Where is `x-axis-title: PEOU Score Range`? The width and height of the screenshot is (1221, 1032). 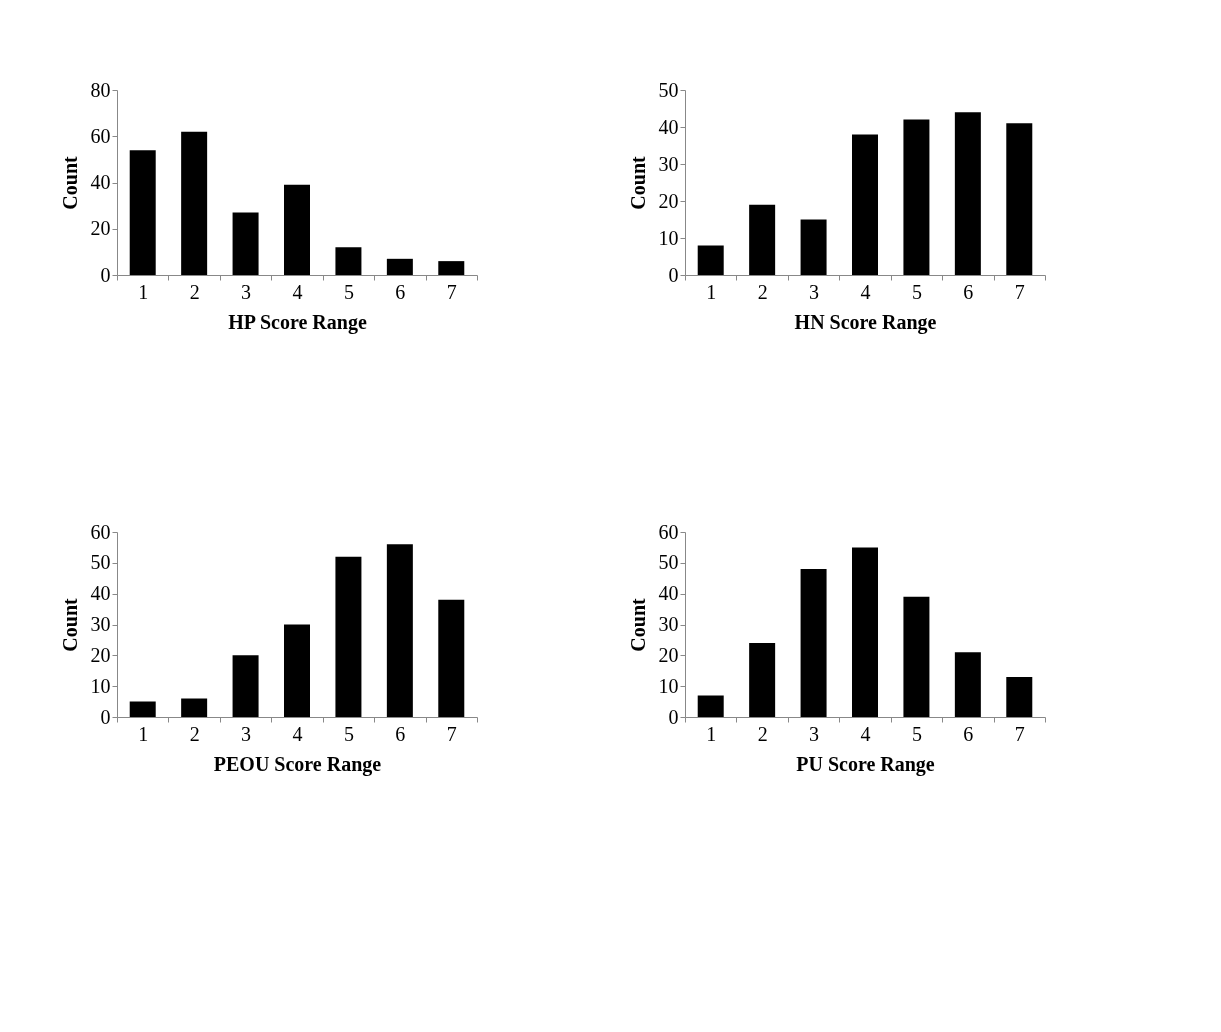 x-axis-title: PEOU Score Range is located at coordinates (297, 764).